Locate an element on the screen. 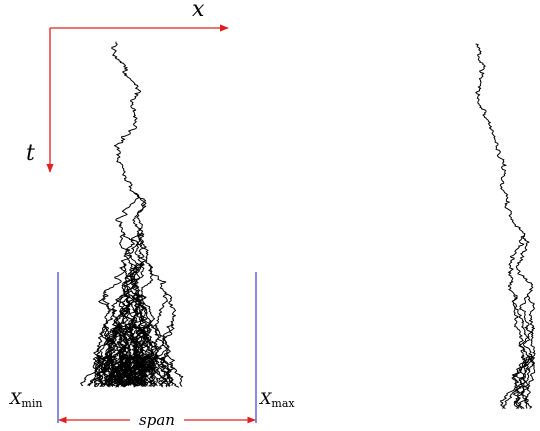 This screenshot has height=431, width=540. t-axis-label: t is located at coordinates (30, 153).